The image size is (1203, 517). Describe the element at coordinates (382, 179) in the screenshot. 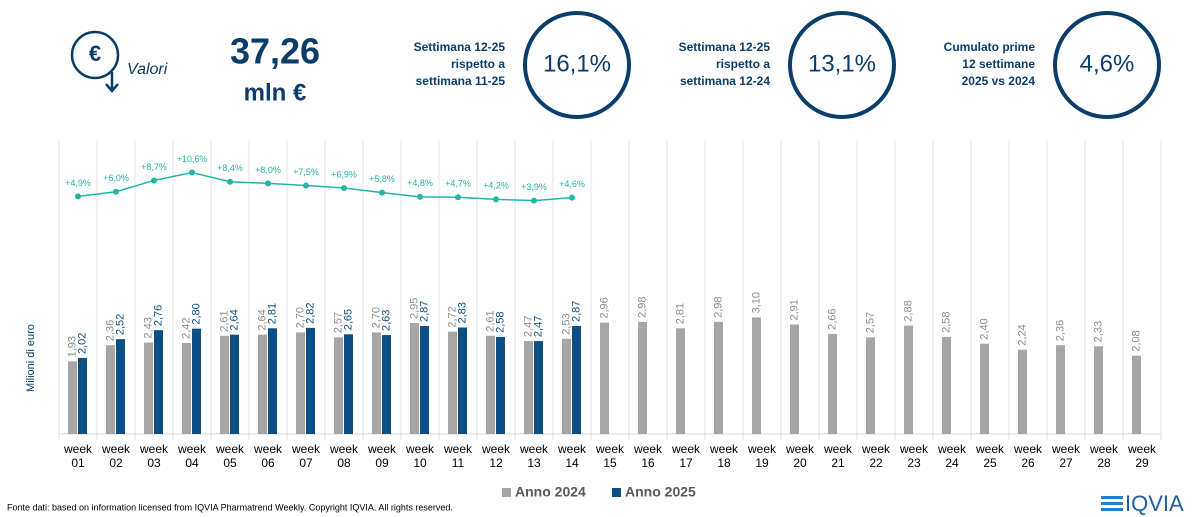

I see `growth-label: +5,8%` at that location.